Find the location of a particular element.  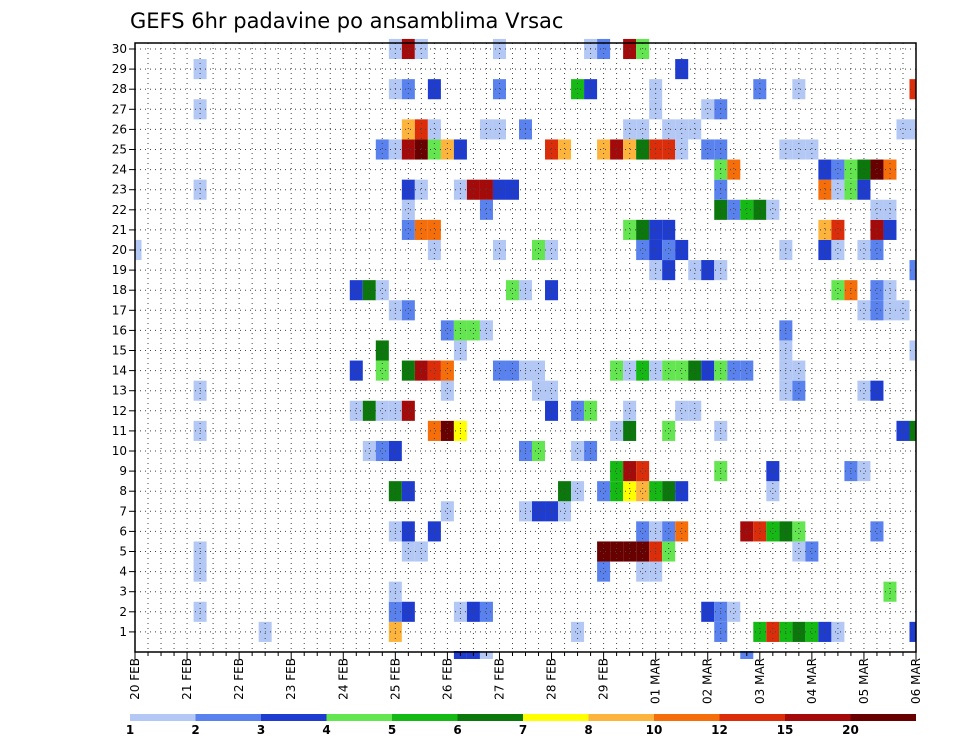

y-tick-label: 14 is located at coordinates (119, 371).